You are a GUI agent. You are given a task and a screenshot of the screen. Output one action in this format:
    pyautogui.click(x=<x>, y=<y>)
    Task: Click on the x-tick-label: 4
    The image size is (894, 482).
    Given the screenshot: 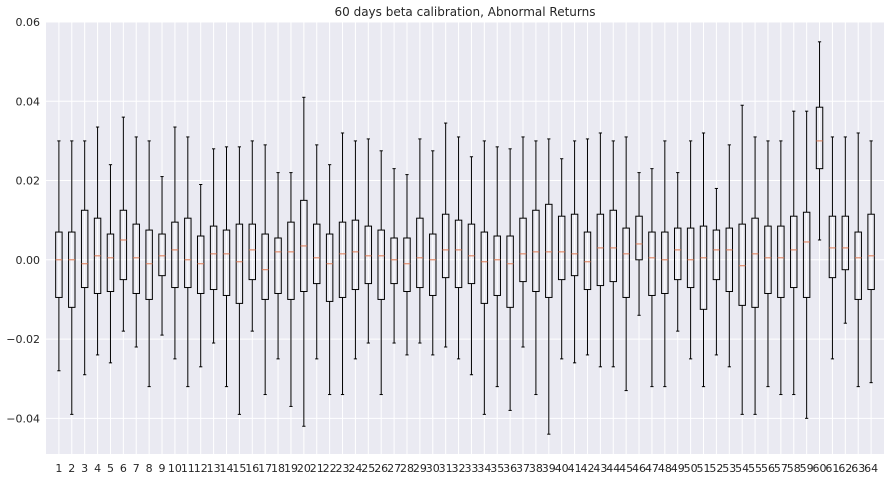 What is the action you would take?
    pyautogui.click(x=97, y=468)
    